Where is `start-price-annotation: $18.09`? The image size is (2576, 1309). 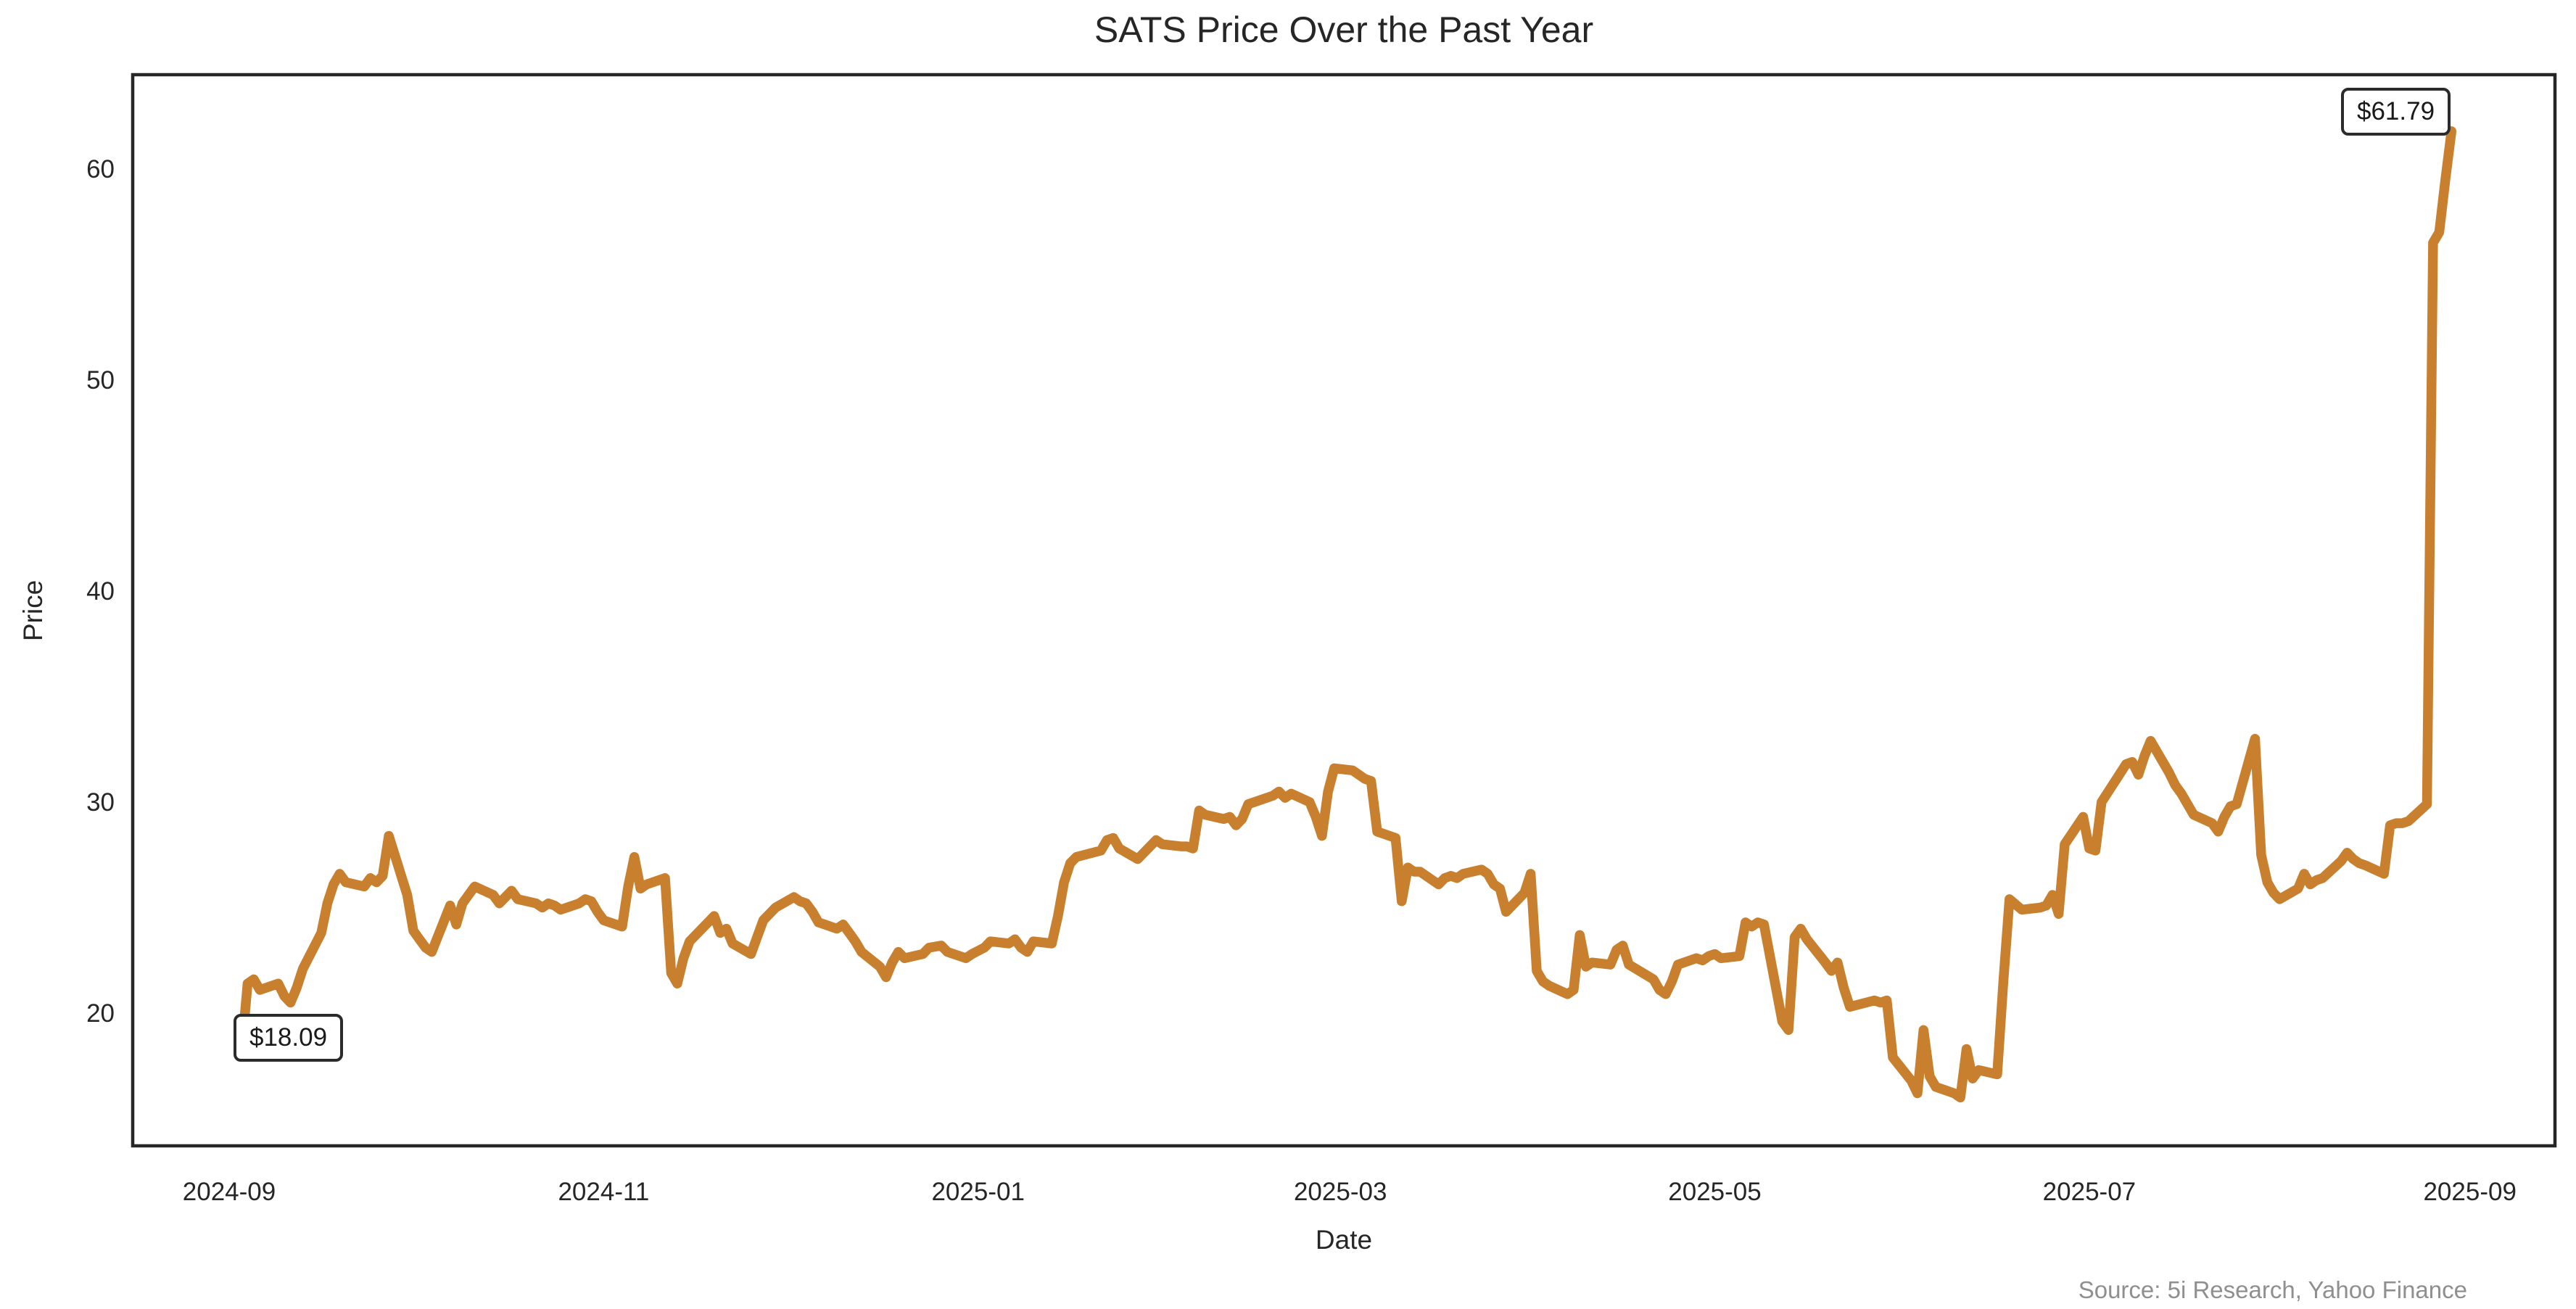
start-price-annotation: $18.09 is located at coordinates (289, 1038).